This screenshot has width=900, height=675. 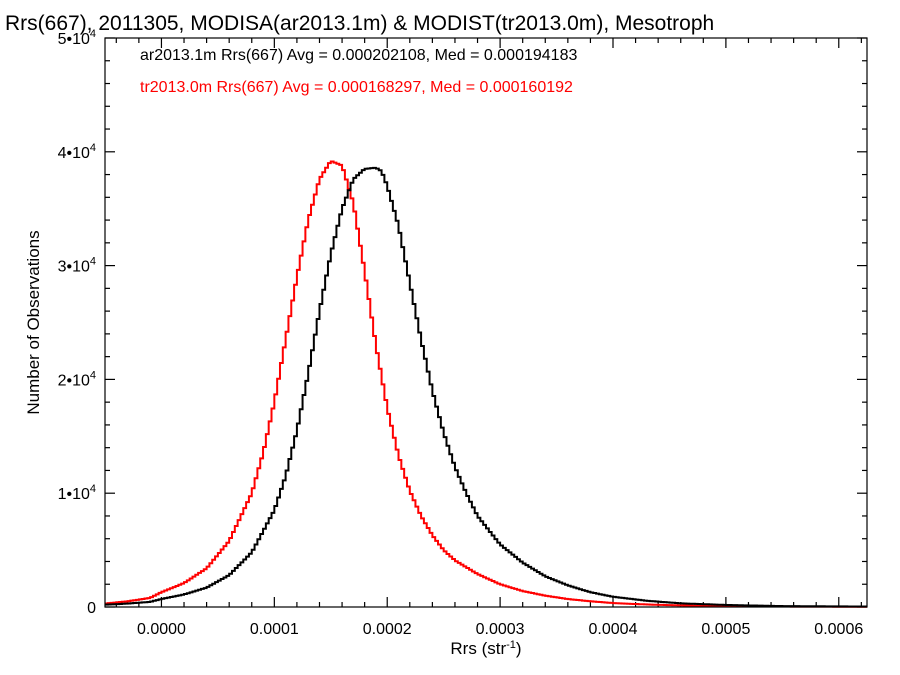 What do you see at coordinates (91, 608) in the screenshot?
I see `y-tick-label: 0` at bounding box center [91, 608].